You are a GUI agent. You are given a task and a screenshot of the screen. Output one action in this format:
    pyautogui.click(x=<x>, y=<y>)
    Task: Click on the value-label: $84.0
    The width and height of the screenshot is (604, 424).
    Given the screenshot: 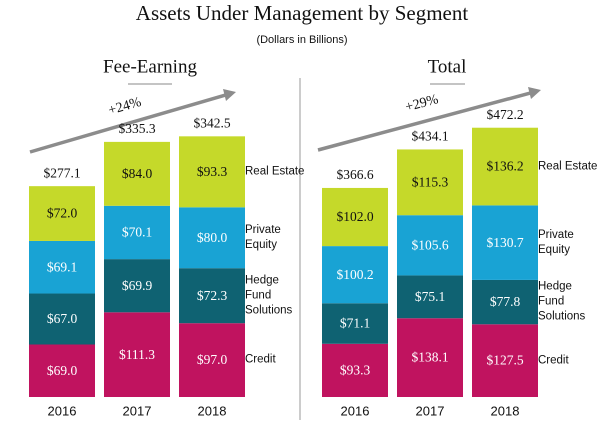 What is the action you would take?
    pyautogui.click(x=137, y=173)
    